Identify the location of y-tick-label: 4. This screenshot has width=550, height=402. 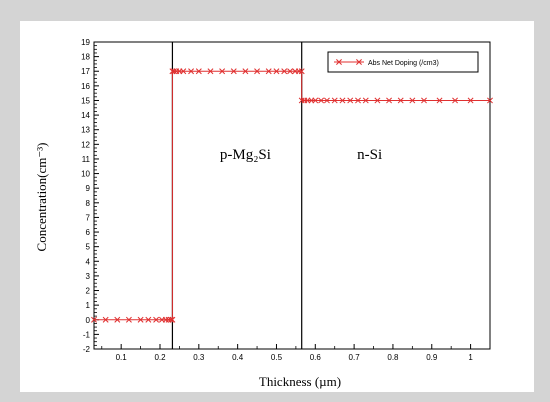
(88, 261).